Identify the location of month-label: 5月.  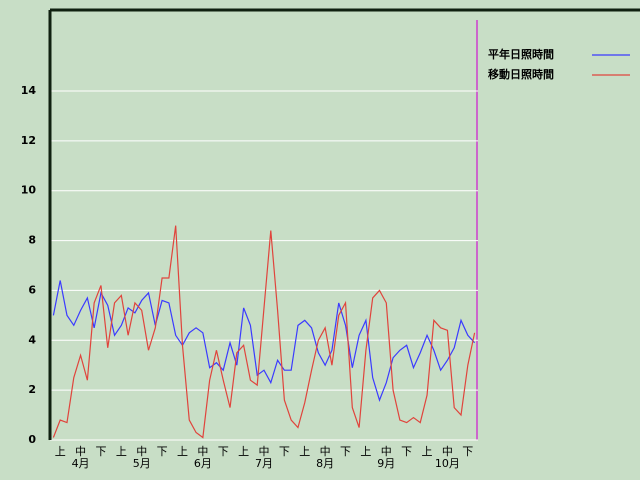
(142, 463).